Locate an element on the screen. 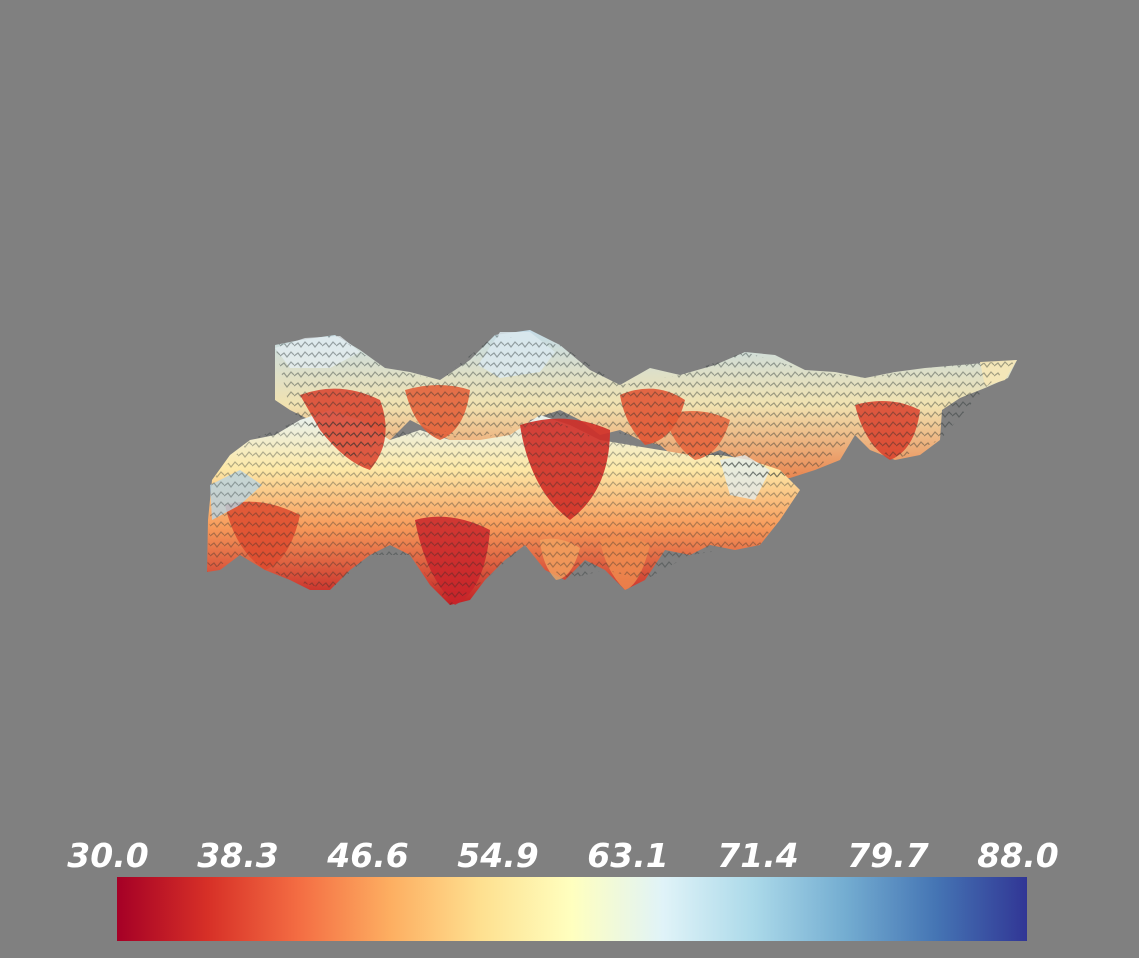 This screenshot has height=958, width=1139. colorbar-gradient is located at coordinates (572, 909).